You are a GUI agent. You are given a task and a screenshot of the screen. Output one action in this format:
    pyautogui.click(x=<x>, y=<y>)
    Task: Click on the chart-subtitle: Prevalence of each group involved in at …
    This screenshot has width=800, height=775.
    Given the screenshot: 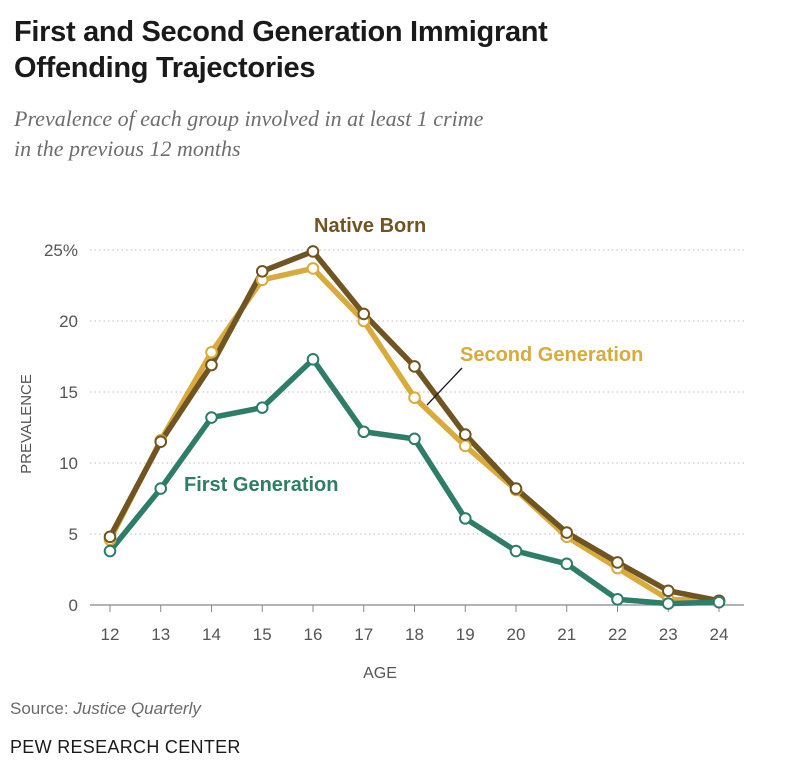 What is the action you would take?
    pyautogui.click(x=364, y=134)
    